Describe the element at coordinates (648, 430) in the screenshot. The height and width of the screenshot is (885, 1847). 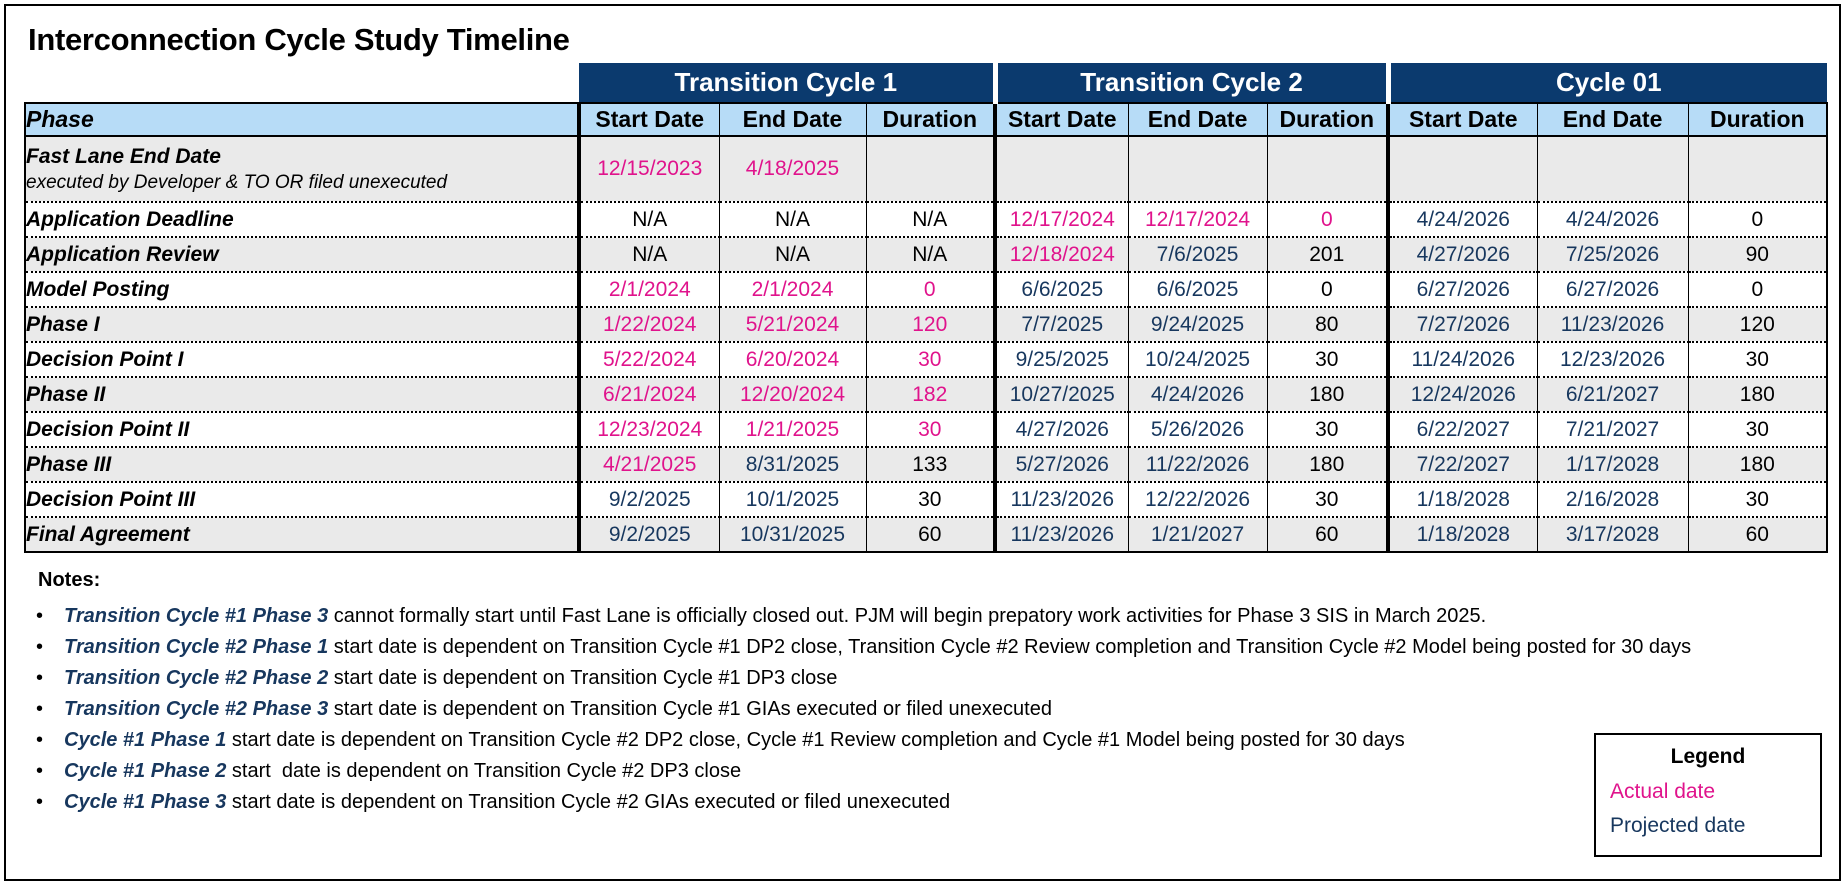
I see `table-cell: 12/23/2024` at that location.